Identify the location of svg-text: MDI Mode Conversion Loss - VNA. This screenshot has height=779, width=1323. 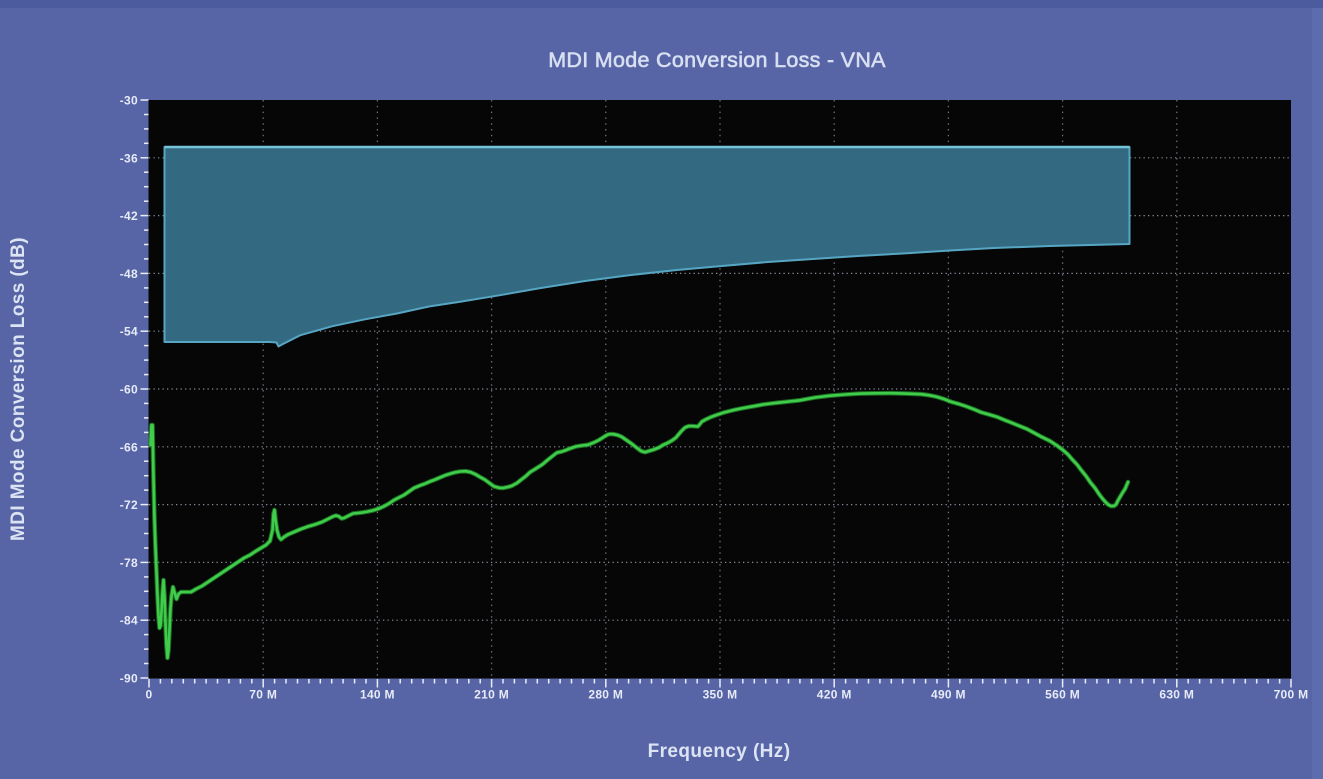
(717, 60).